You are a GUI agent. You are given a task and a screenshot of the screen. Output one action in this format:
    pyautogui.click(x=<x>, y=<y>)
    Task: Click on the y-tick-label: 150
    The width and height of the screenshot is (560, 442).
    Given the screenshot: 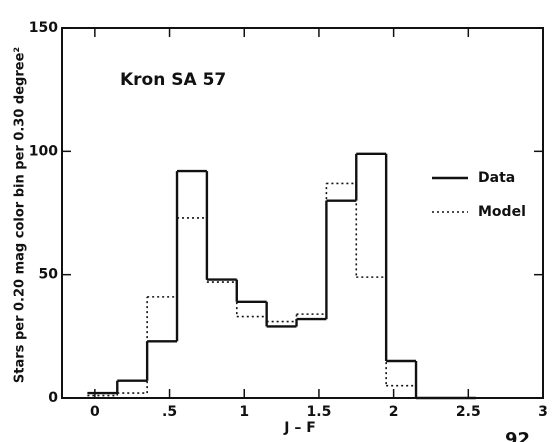 What is the action you would take?
    pyautogui.click(x=43, y=28)
    